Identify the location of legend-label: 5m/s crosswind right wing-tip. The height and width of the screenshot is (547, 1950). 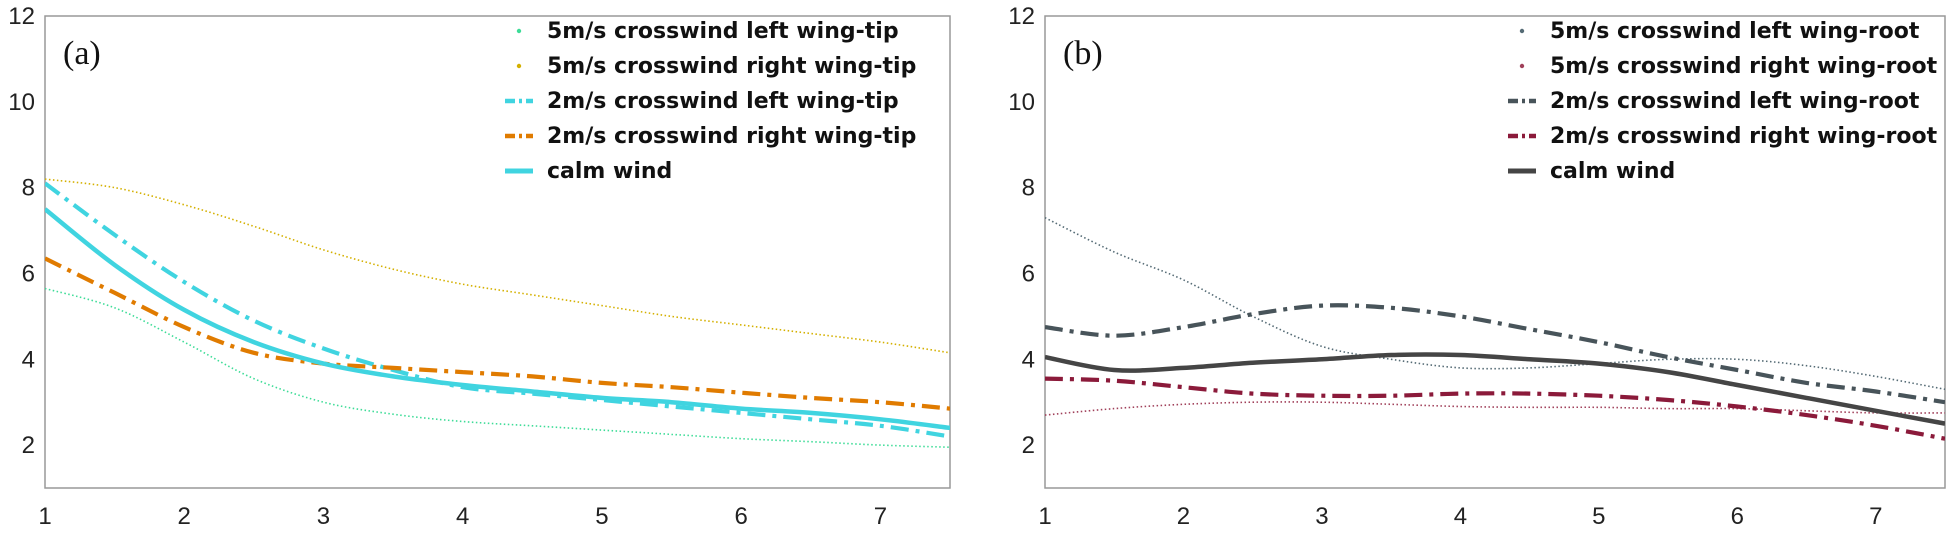
(731, 66).